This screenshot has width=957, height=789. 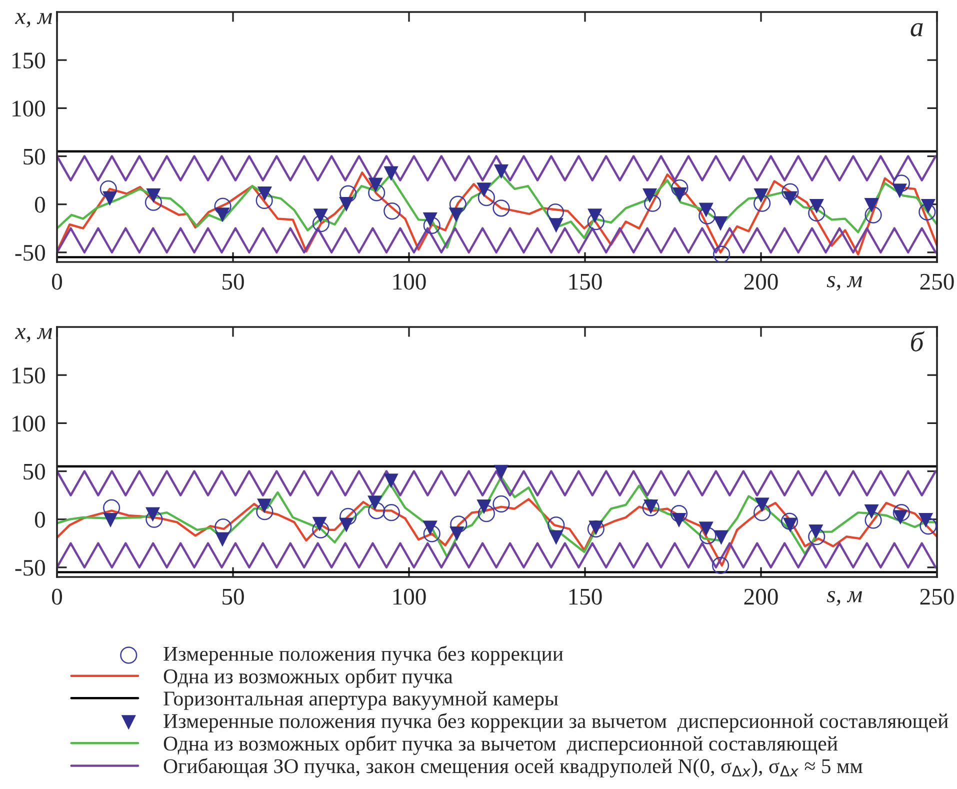 I want to click on legend-label: Измеренные положения пучка без коррекции за вычетом дисперсионной составляющей, so click(x=556, y=722).